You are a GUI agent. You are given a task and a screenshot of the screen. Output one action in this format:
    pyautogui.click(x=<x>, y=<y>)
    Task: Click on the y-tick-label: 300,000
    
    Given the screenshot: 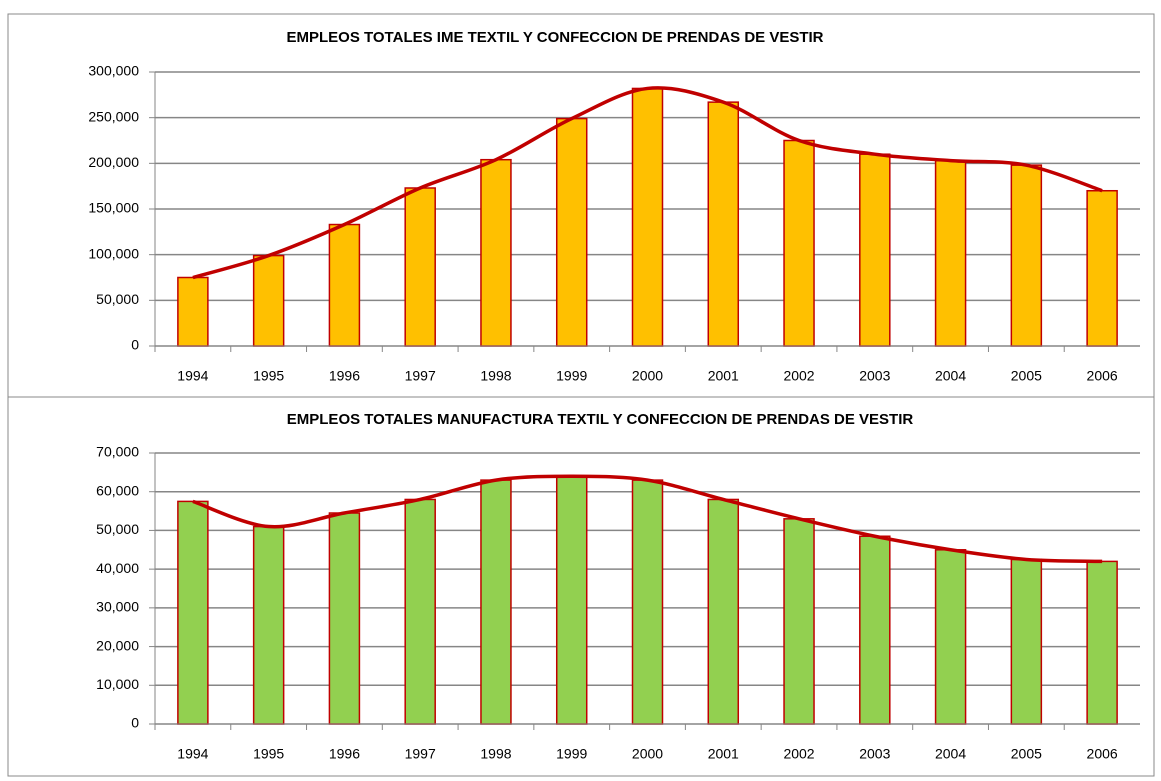 What is the action you would take?
    pyautogui.click(x=113, y=71)
    